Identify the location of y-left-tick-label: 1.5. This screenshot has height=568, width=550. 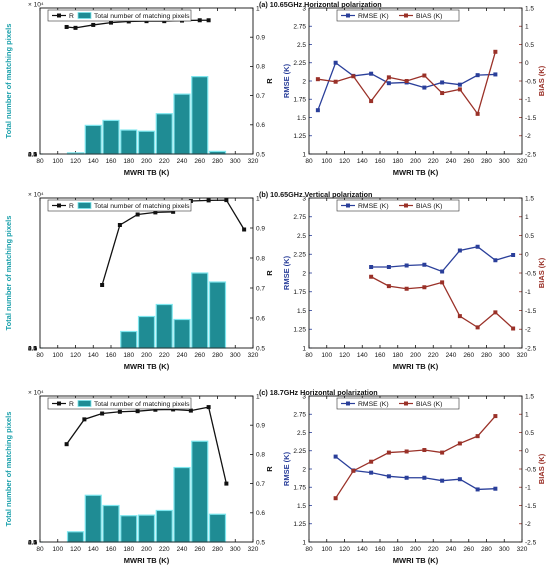
(301, 118).